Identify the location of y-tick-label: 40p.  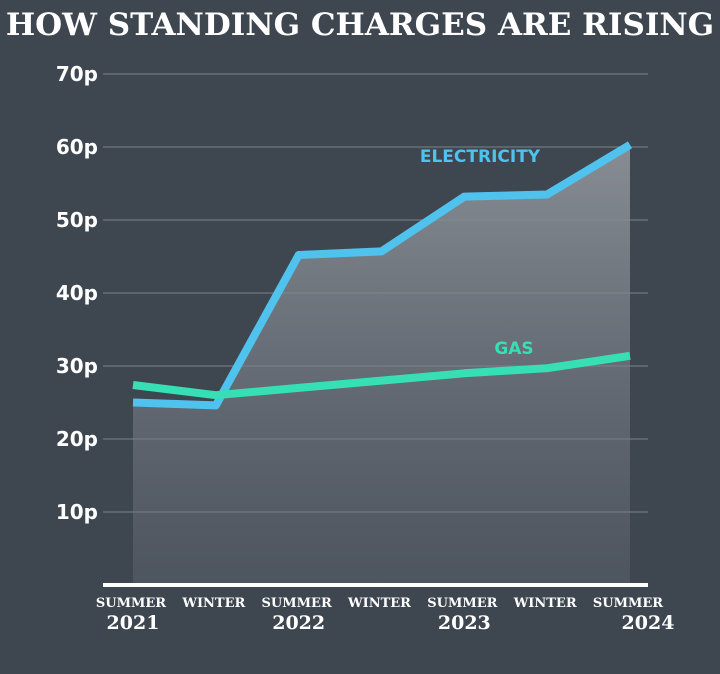
(77, 293).